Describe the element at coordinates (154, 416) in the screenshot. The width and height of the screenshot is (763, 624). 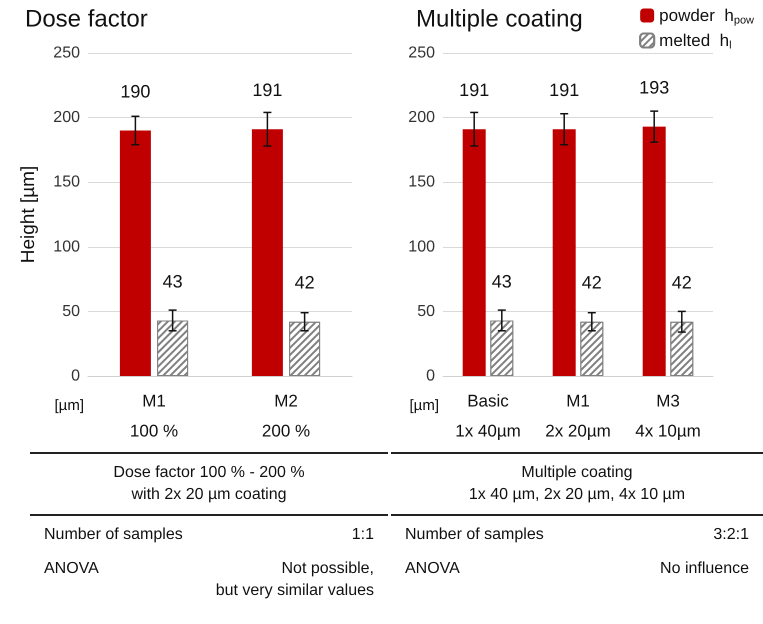
I see `x-tick-label: M1 100 %` at that location.